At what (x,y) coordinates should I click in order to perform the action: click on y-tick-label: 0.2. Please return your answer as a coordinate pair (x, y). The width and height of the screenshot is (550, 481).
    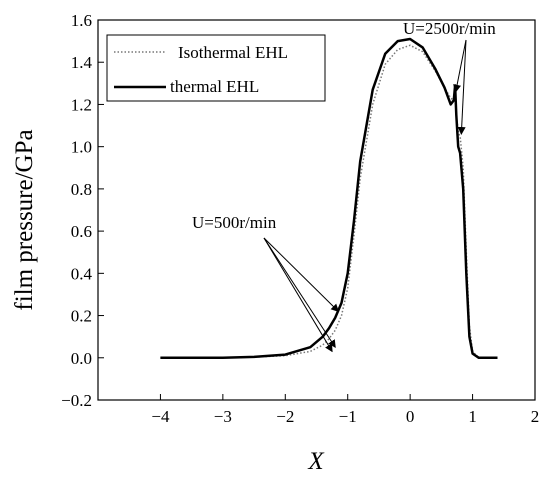
    Looking at the image, I should click on (81, 316).